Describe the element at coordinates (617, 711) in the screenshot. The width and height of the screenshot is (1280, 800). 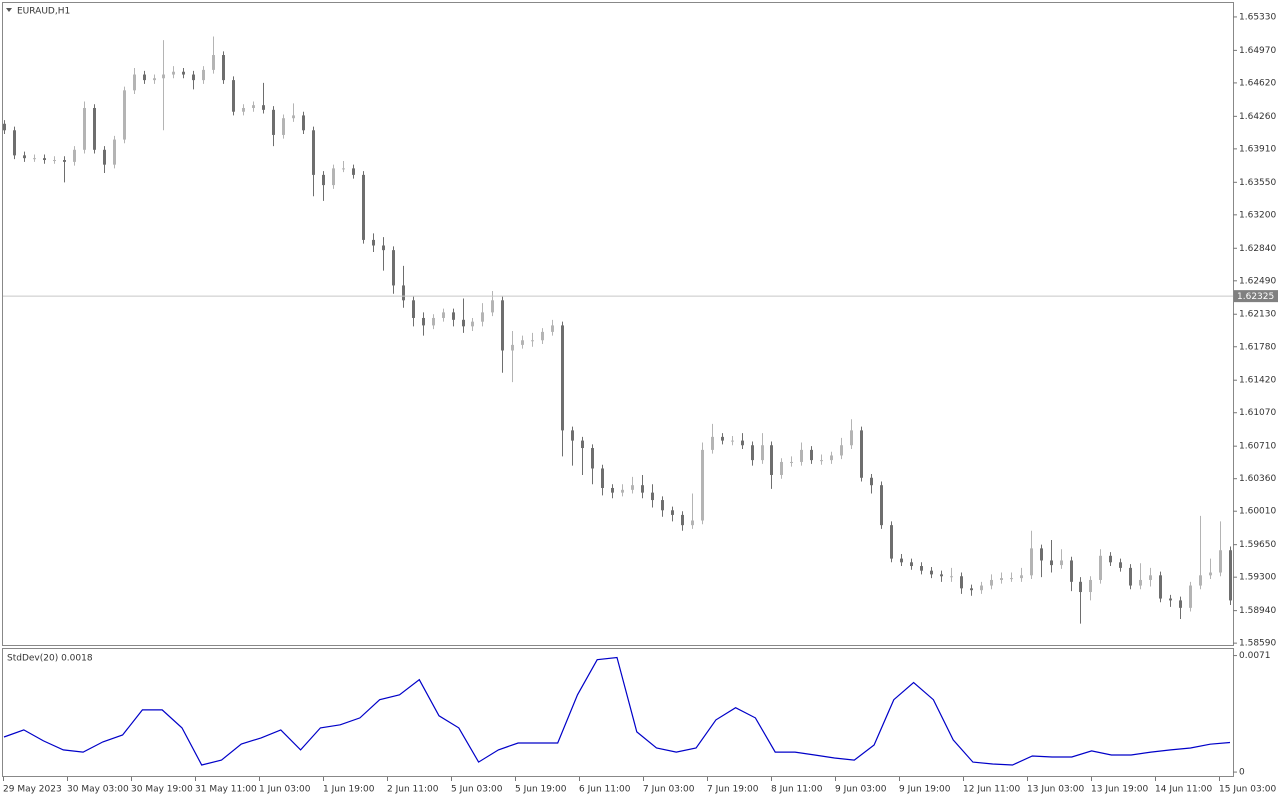
I see `indicator-line` at that location.